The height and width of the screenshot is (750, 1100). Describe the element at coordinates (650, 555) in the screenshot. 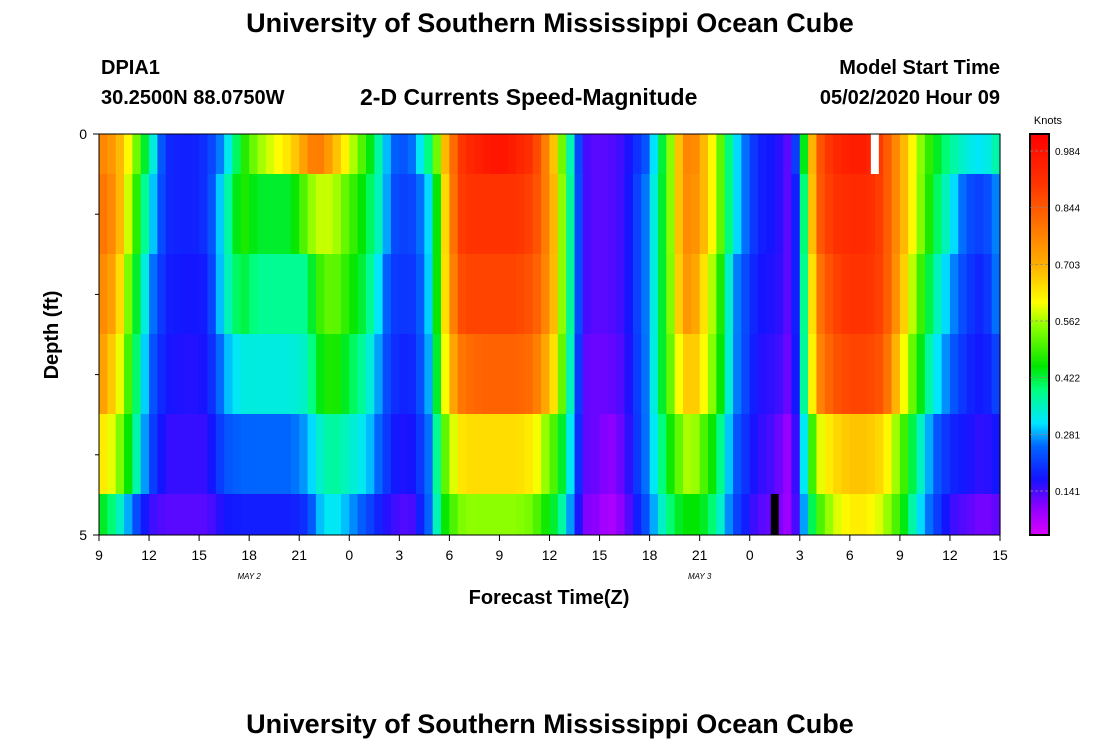

I see `x-tick-label: 18` at that location.